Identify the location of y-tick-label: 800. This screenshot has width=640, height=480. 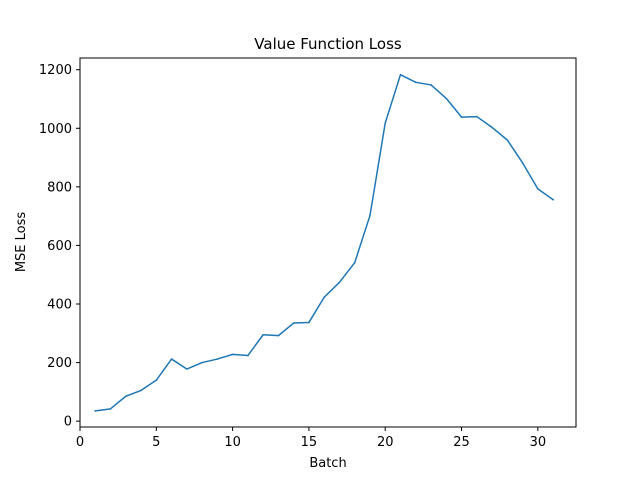
(59, 187).